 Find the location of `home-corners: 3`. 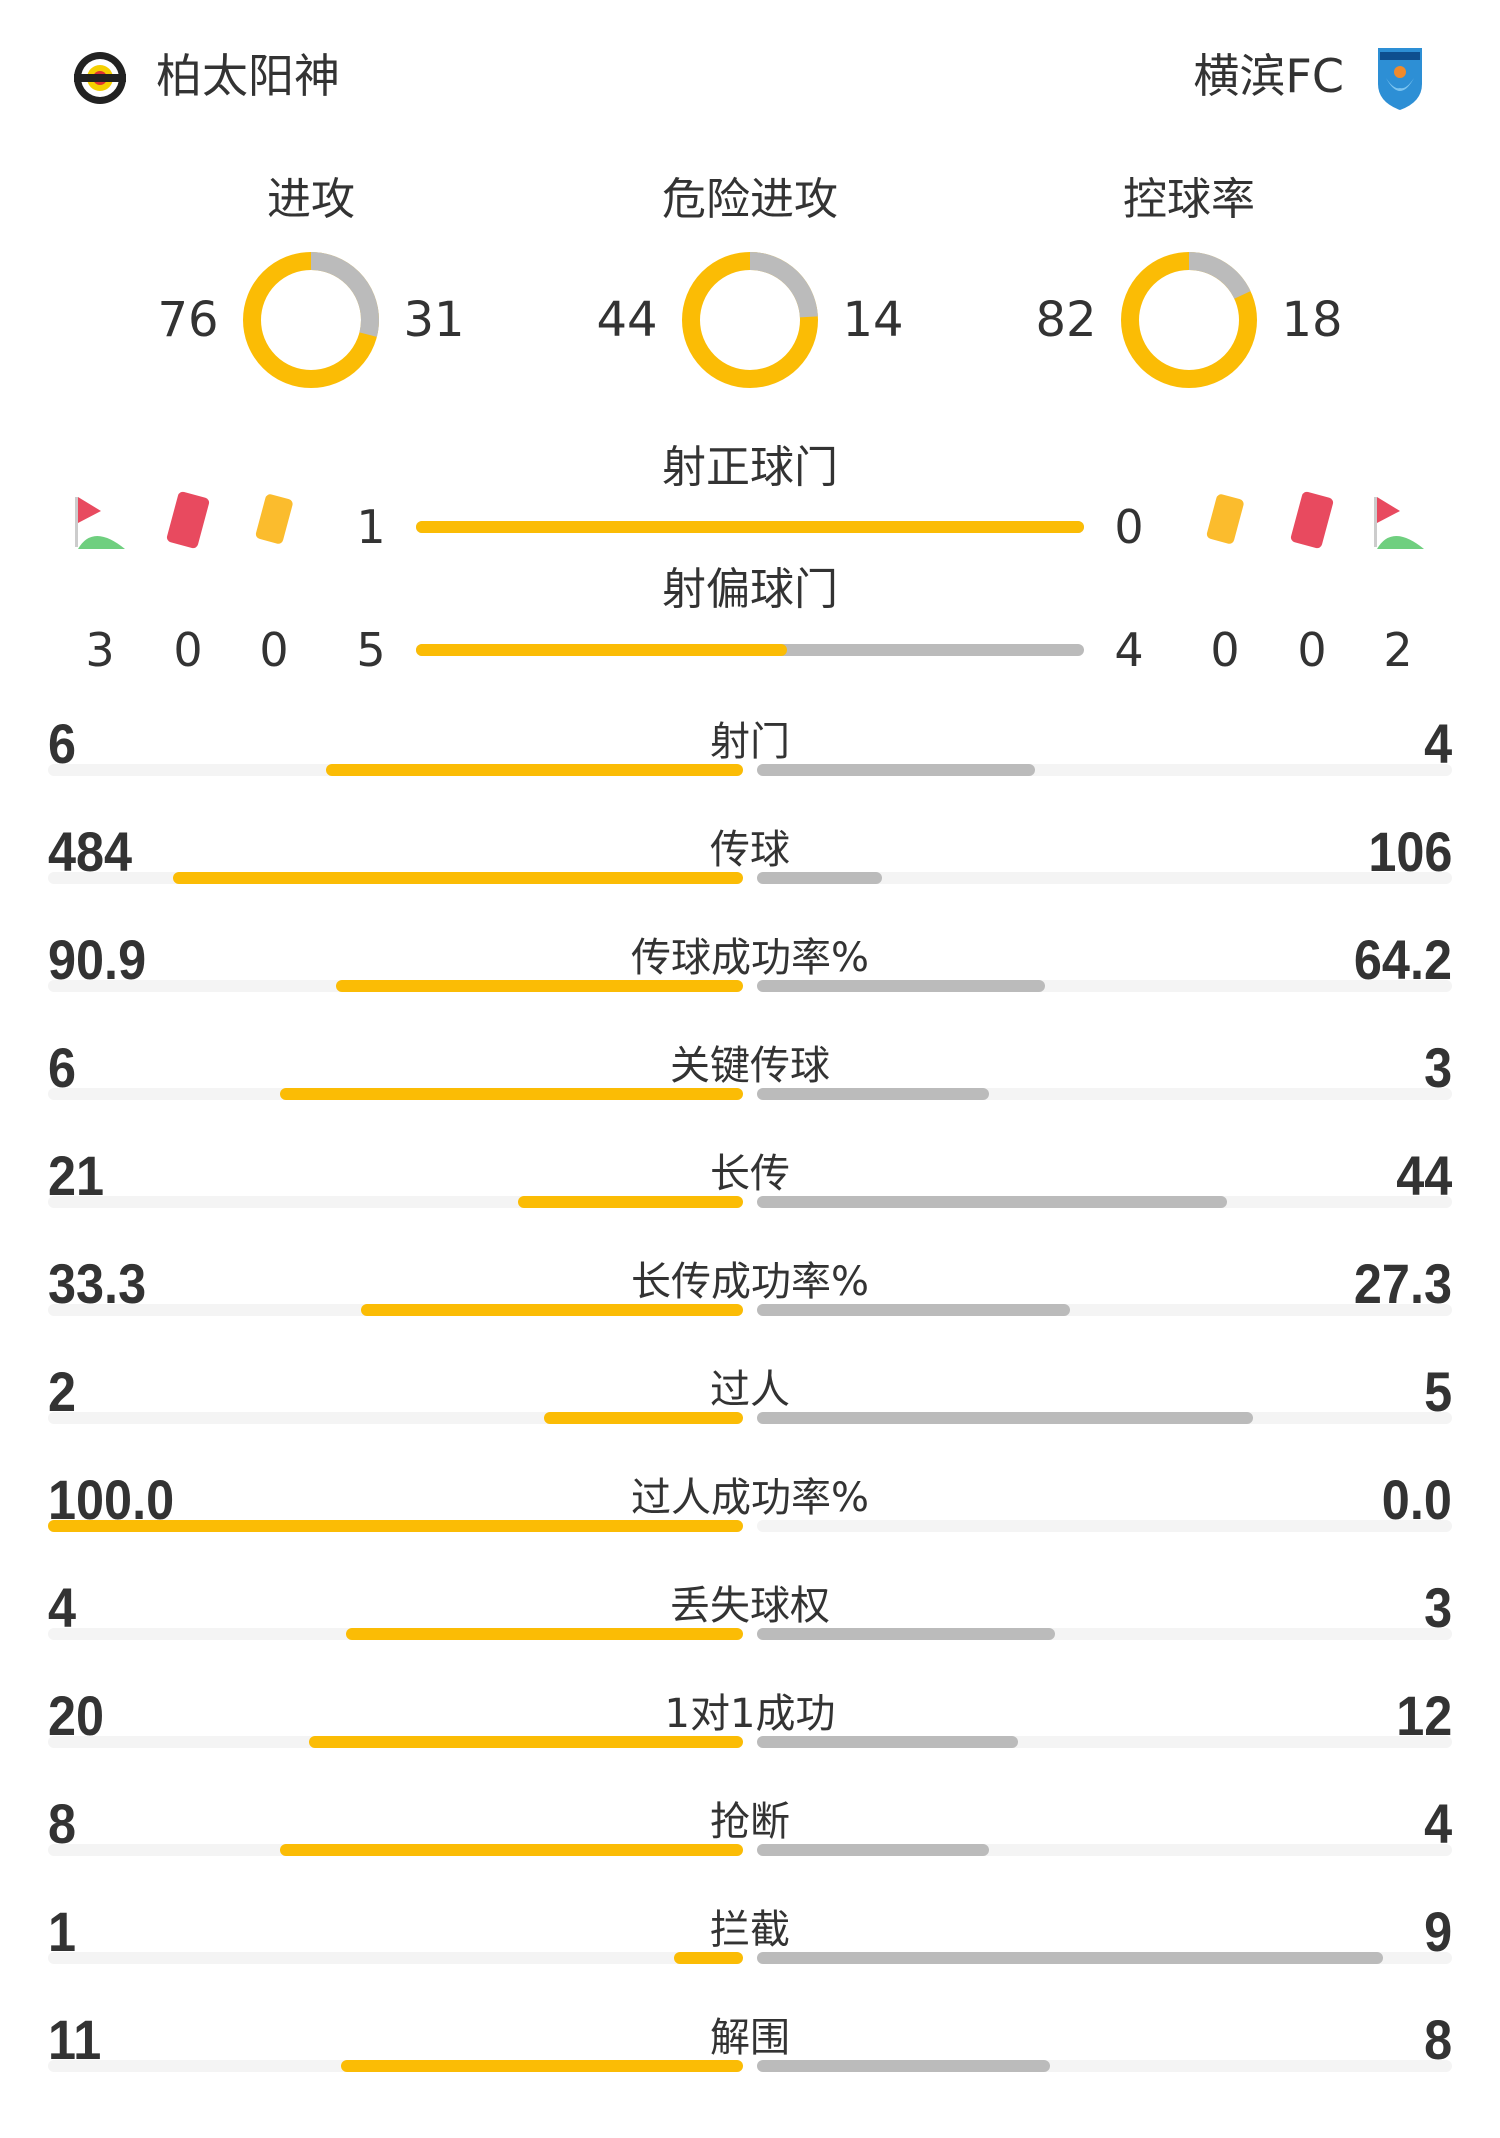

home-corners: 3 is located at coordinates (100, 650).